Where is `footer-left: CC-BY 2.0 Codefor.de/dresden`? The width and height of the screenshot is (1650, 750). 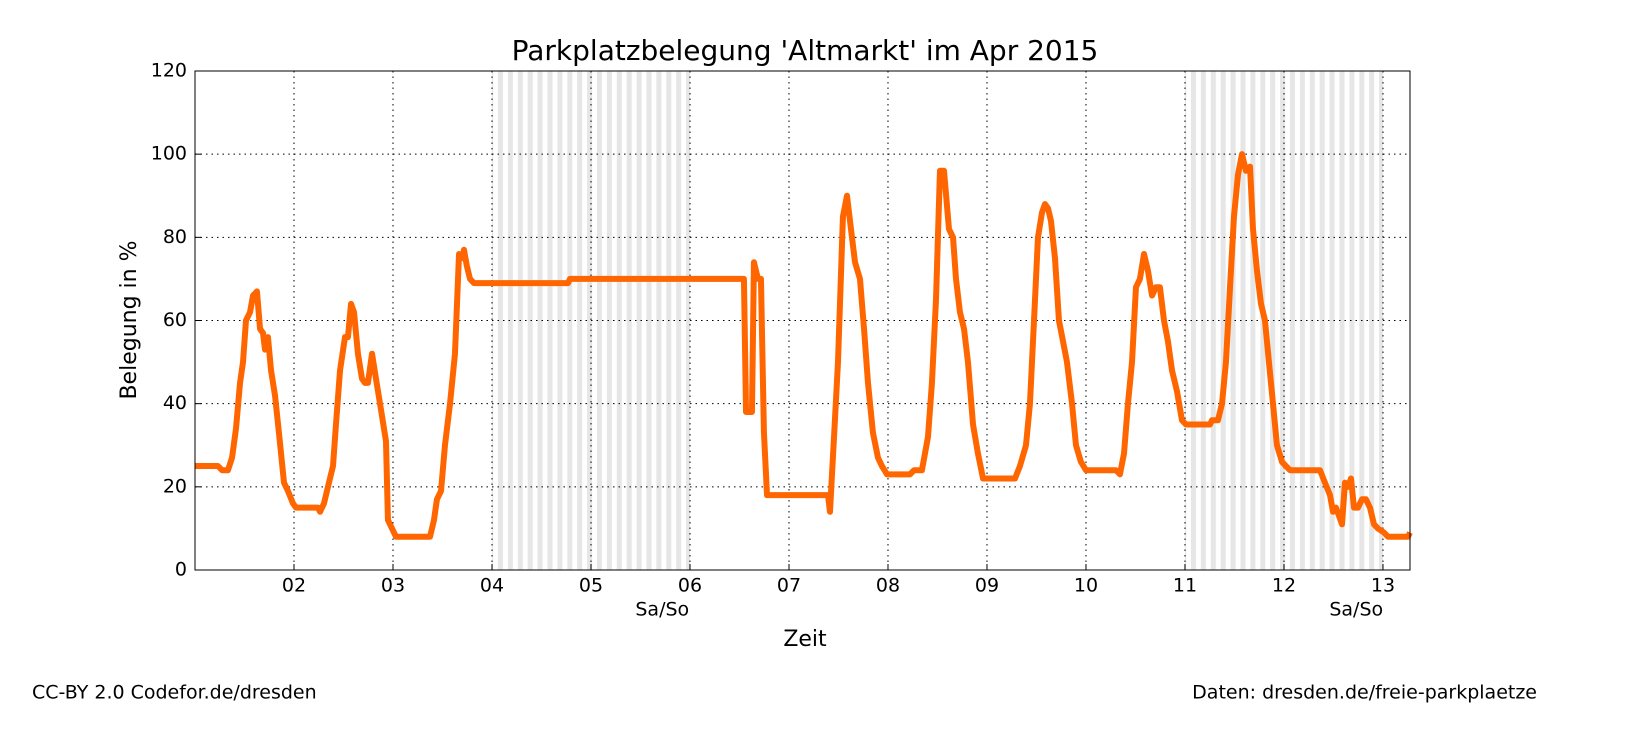 footer-left: CC-BY 2.0 Codefor.de/dresden is located at coordinates (174, 693).